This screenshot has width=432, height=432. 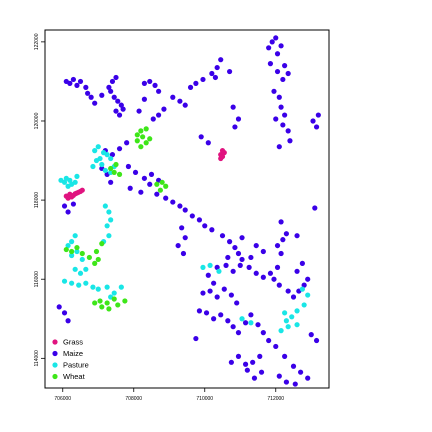 I want to click on x-tick-label: 706000, so click(x=62, y=399).